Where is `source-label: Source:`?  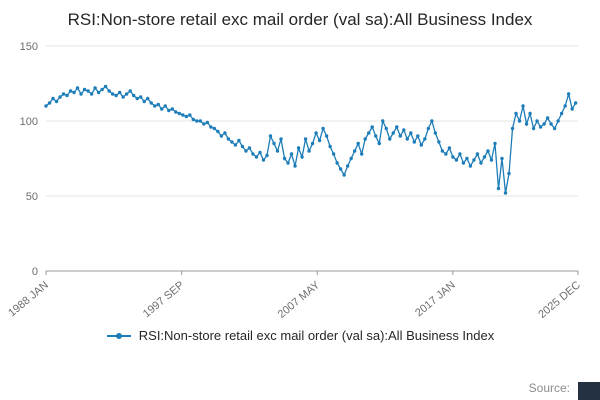
source-label: Source: is located at coordinates (549, 388).